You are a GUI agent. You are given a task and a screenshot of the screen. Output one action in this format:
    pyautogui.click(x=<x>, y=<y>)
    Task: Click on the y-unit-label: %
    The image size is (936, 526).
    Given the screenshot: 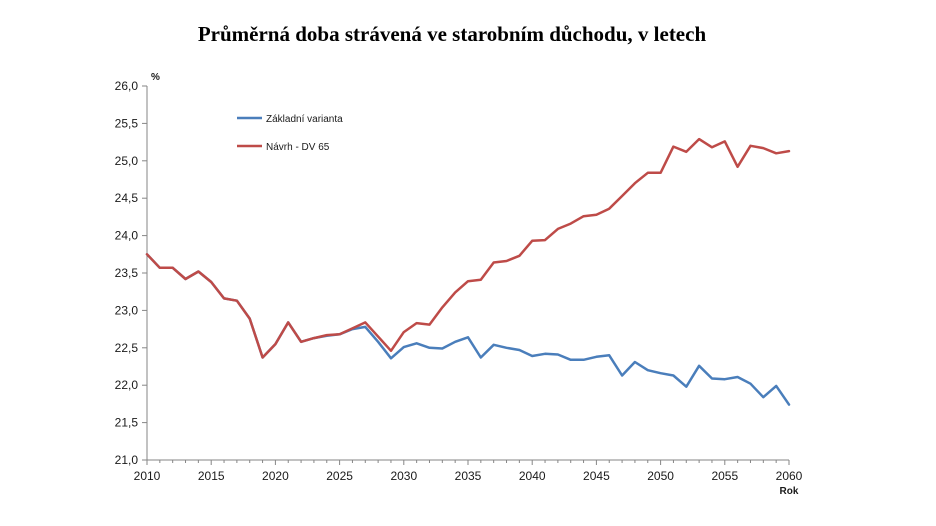 What is the action you would take?
    pyautogui.click(x=155, y=77)
    